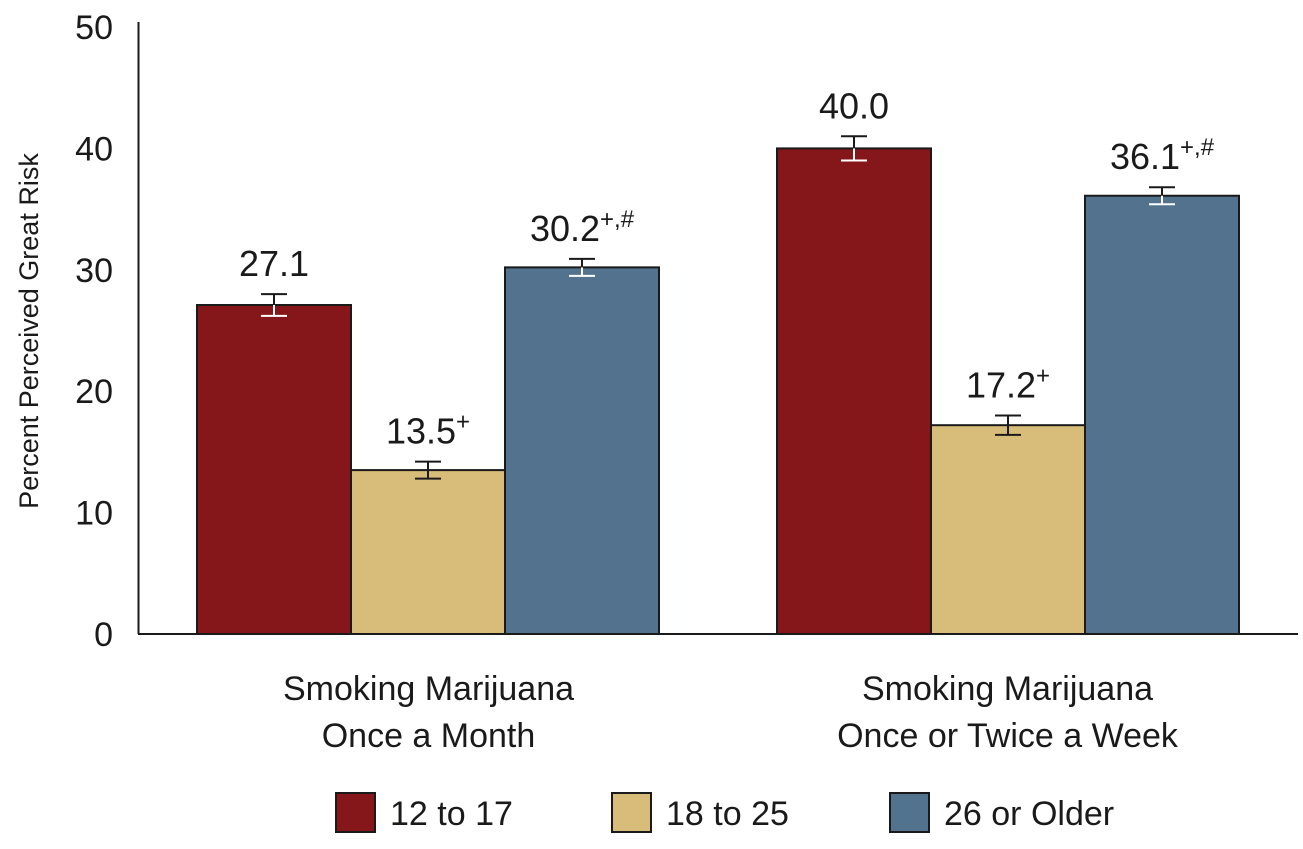  Describe the element at coordinates (1008, 736) in the screenshot. I see `category-label: Once or Twice a Week` at that location.